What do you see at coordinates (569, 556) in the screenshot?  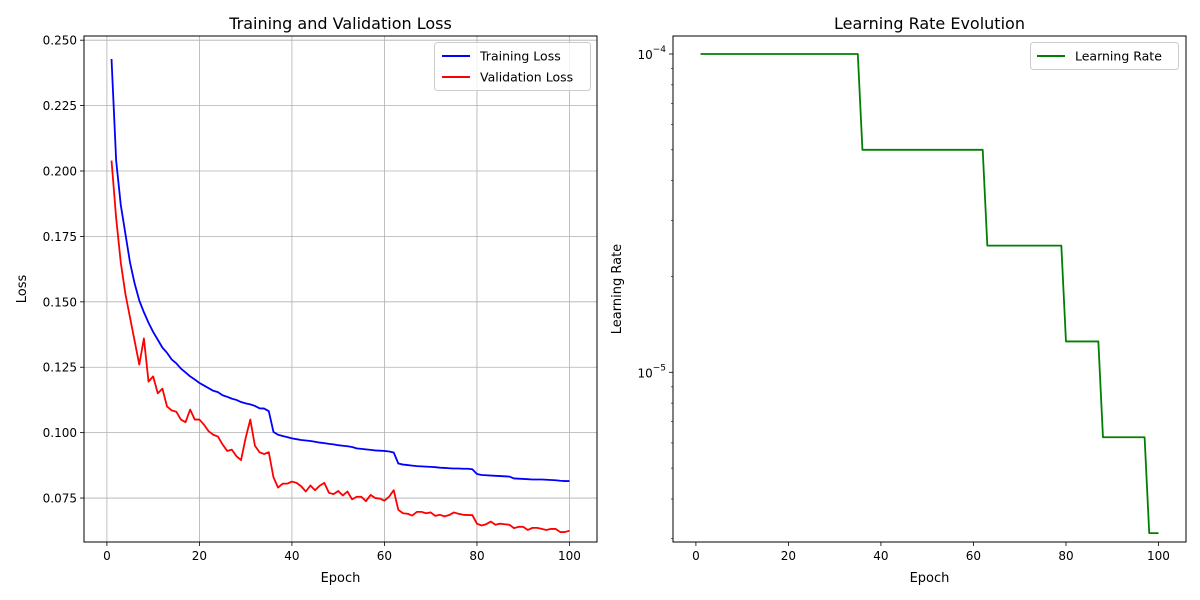 I see `x-tick-label-100: 100` at bounding box center [569, 556].